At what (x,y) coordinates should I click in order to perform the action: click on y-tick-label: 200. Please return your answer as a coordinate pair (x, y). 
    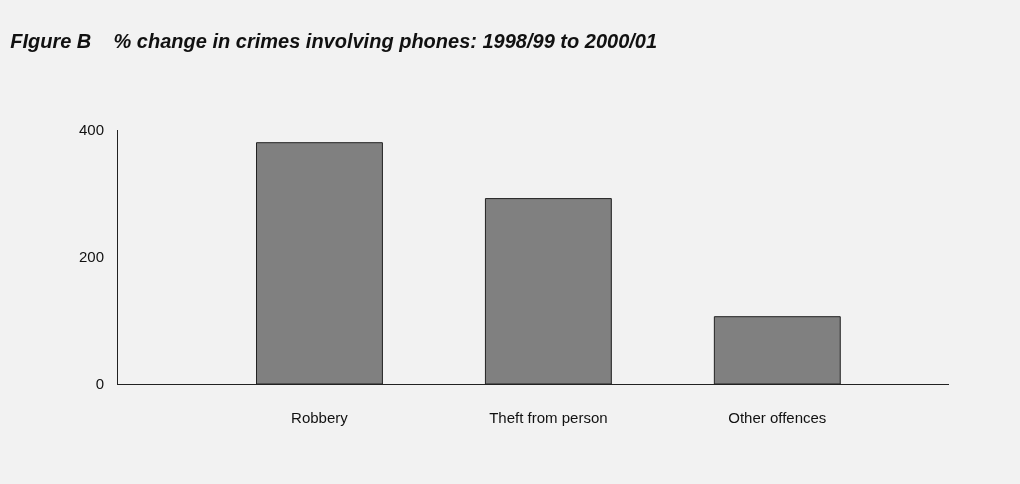
    Looking at the image, I should click on (91, 257).